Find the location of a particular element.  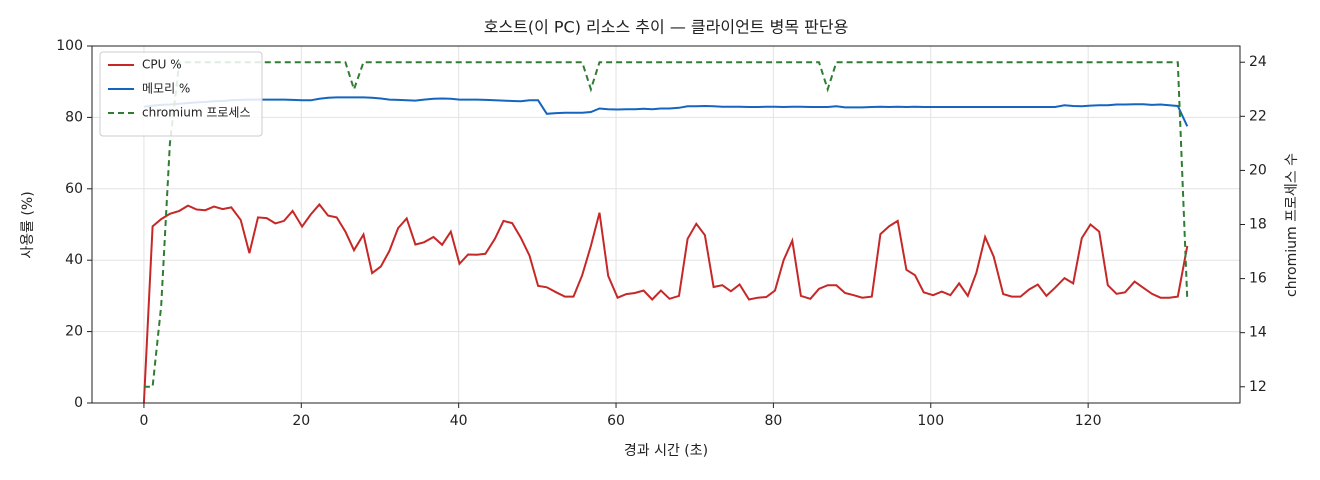

legend-box is located at coordinates (181, 94).